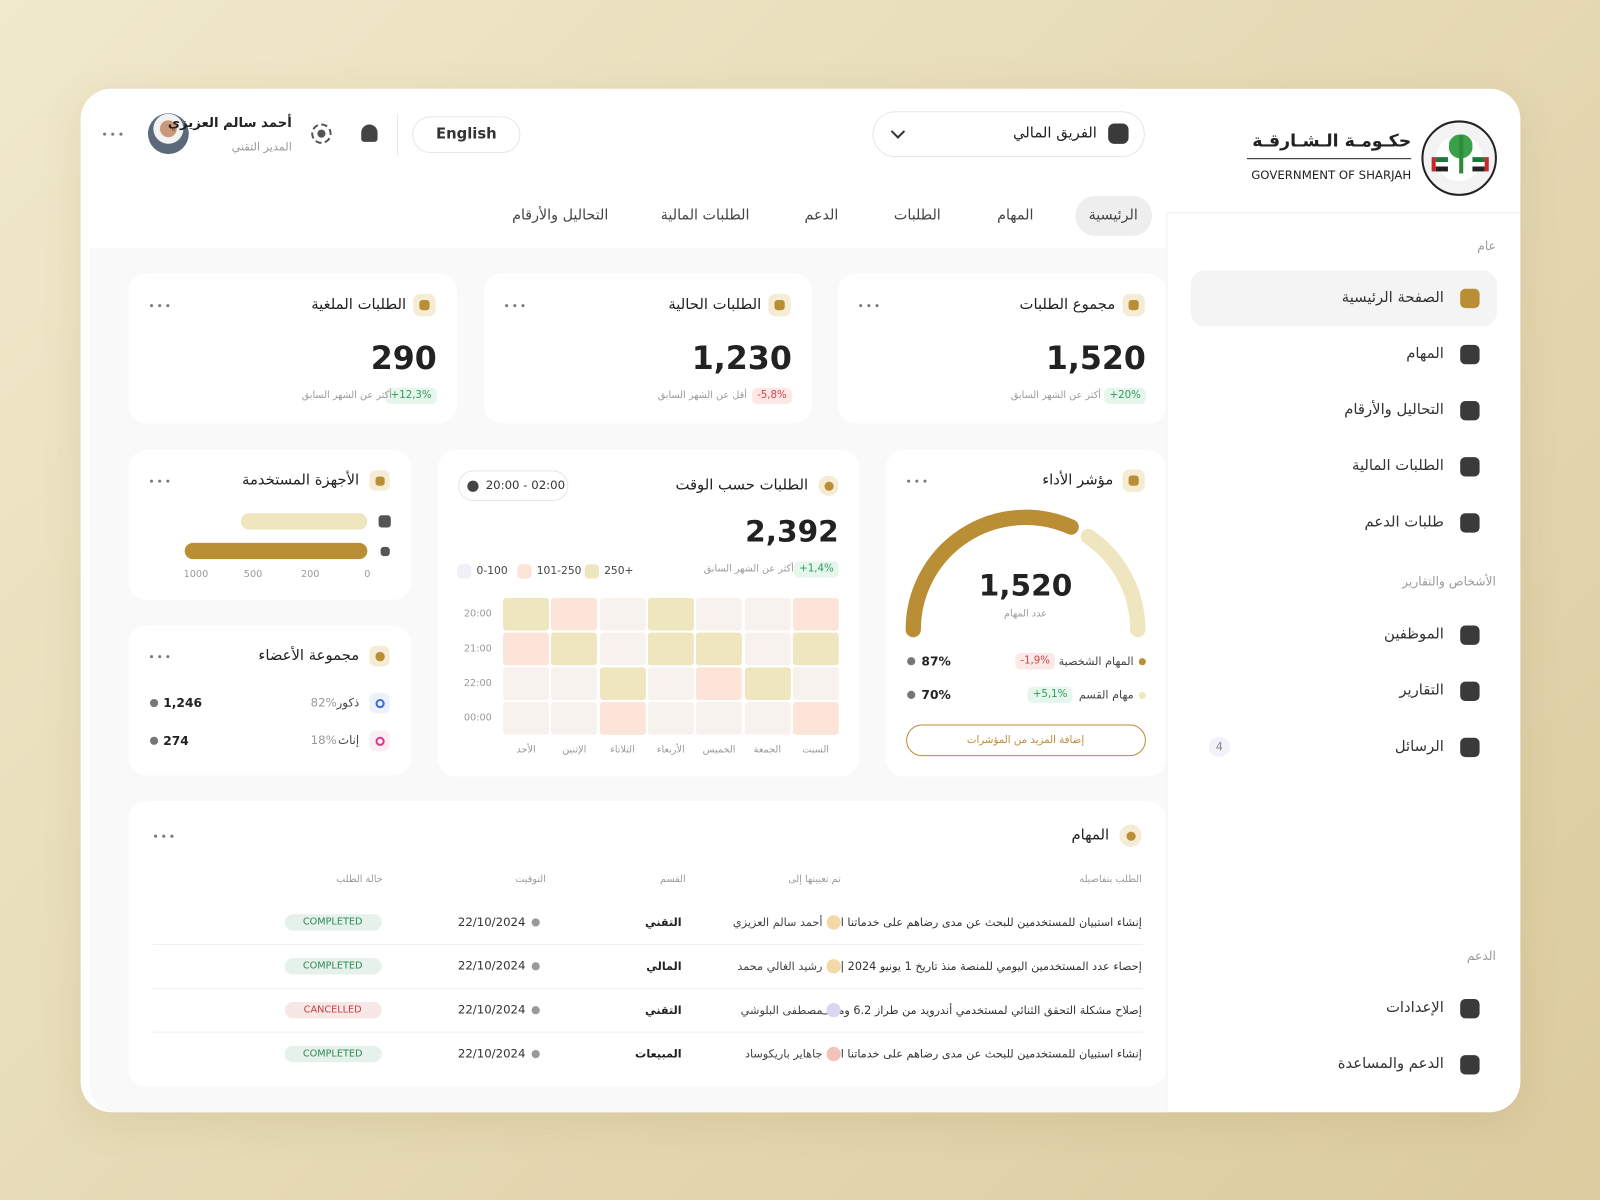 This screenshot has height=1200, width=1600. What do you see at coordinates (1056, 396) in the screenshot?
I see `stat-note: أكثر عن الشهر السابق` at bounding box center [1056, 396].